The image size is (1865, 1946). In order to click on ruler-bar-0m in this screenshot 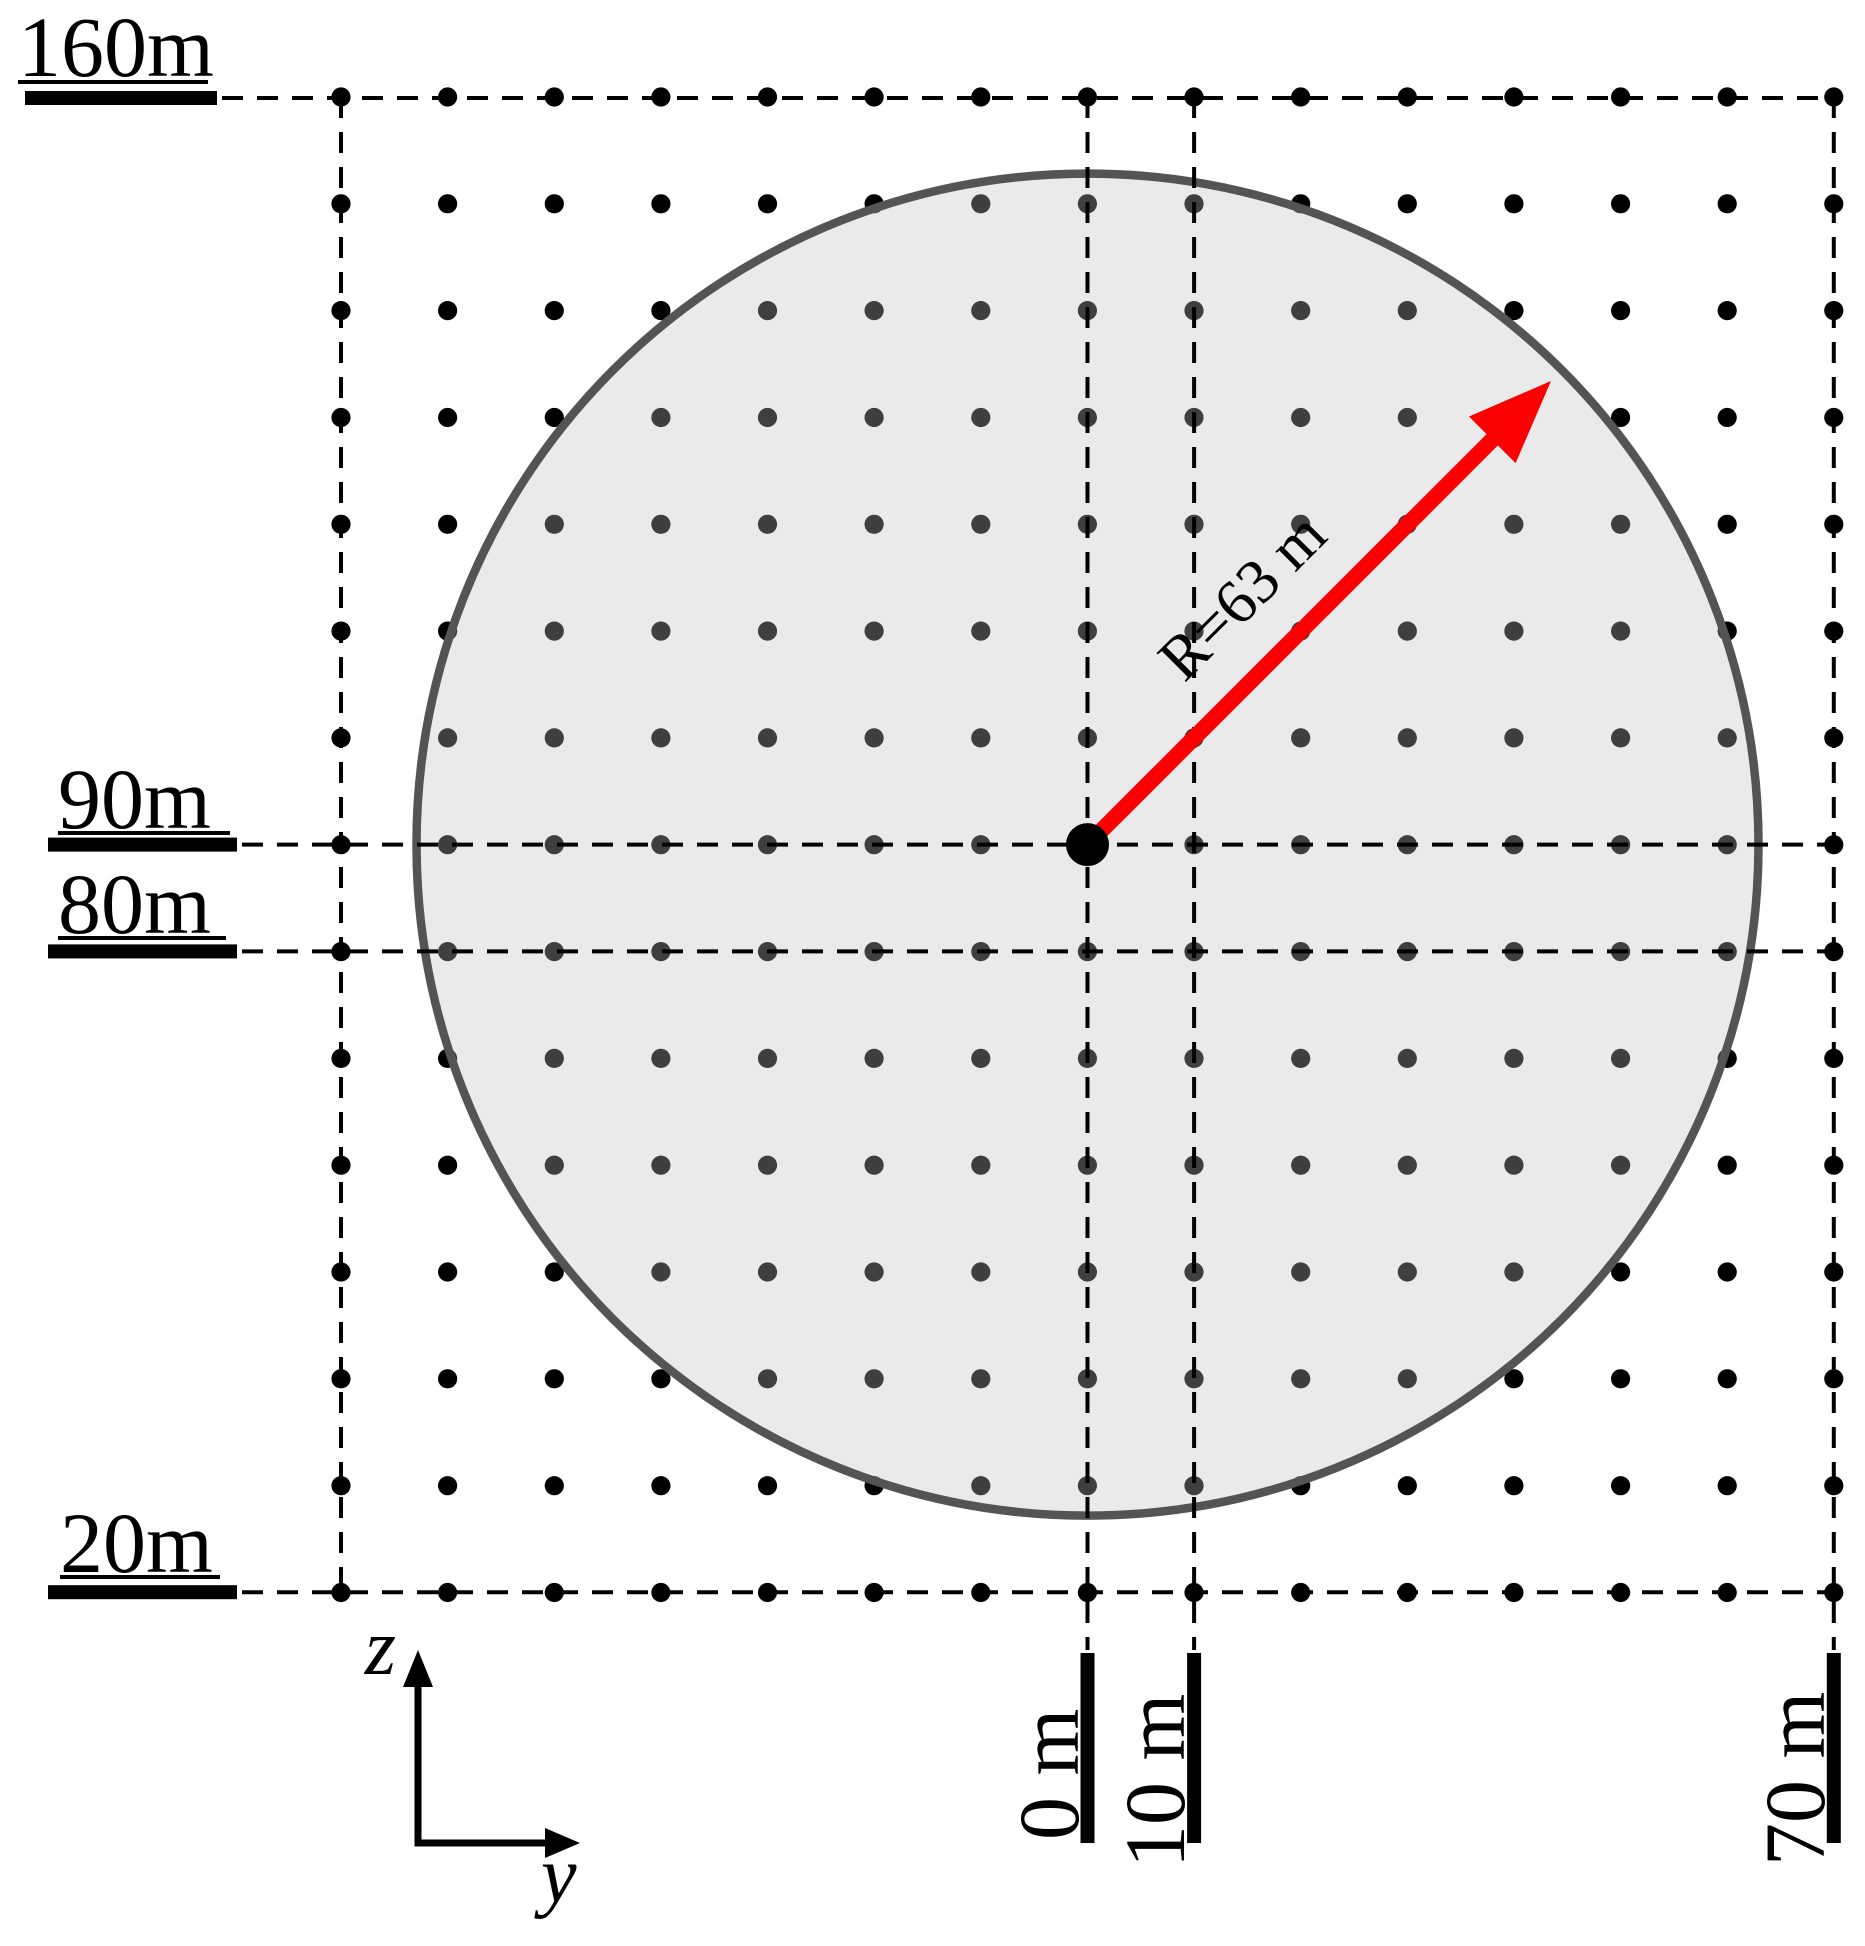, I will do `click(1087, 1748)`.